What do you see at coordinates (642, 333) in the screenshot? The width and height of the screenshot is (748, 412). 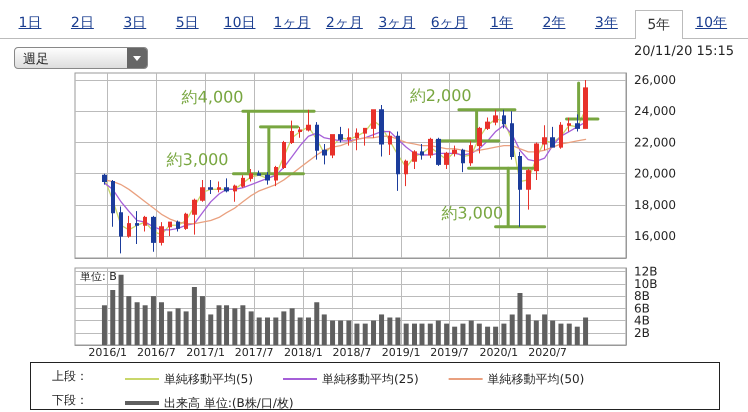 I see `y-tick-label: 2B` at bounding box center [642, 333].